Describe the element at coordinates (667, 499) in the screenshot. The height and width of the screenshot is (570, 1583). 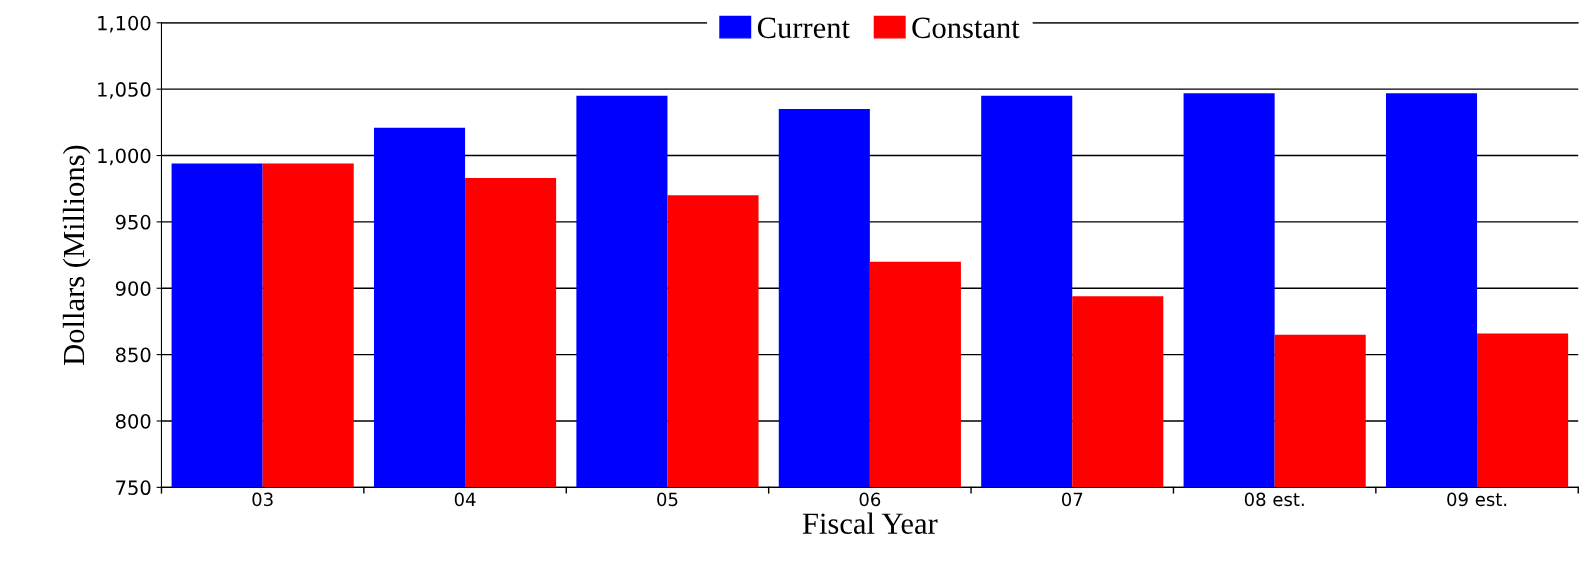
I see `x-tick-label: 05` at that location.